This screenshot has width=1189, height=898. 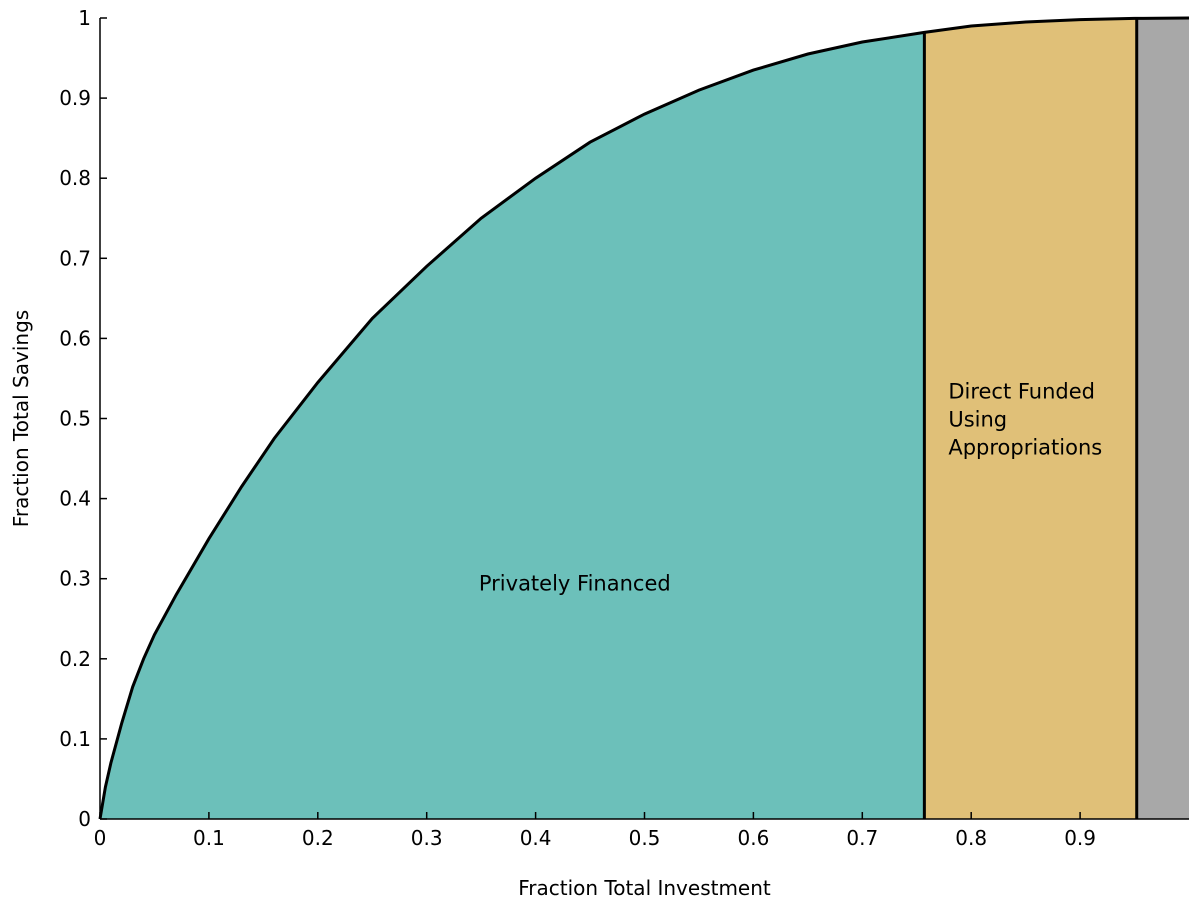 What do you see at coordinates (1021, 391) in the screenshot?
I see `direct-funded-label-line-1: Direct Funded` at bounding box center [1021, 391].